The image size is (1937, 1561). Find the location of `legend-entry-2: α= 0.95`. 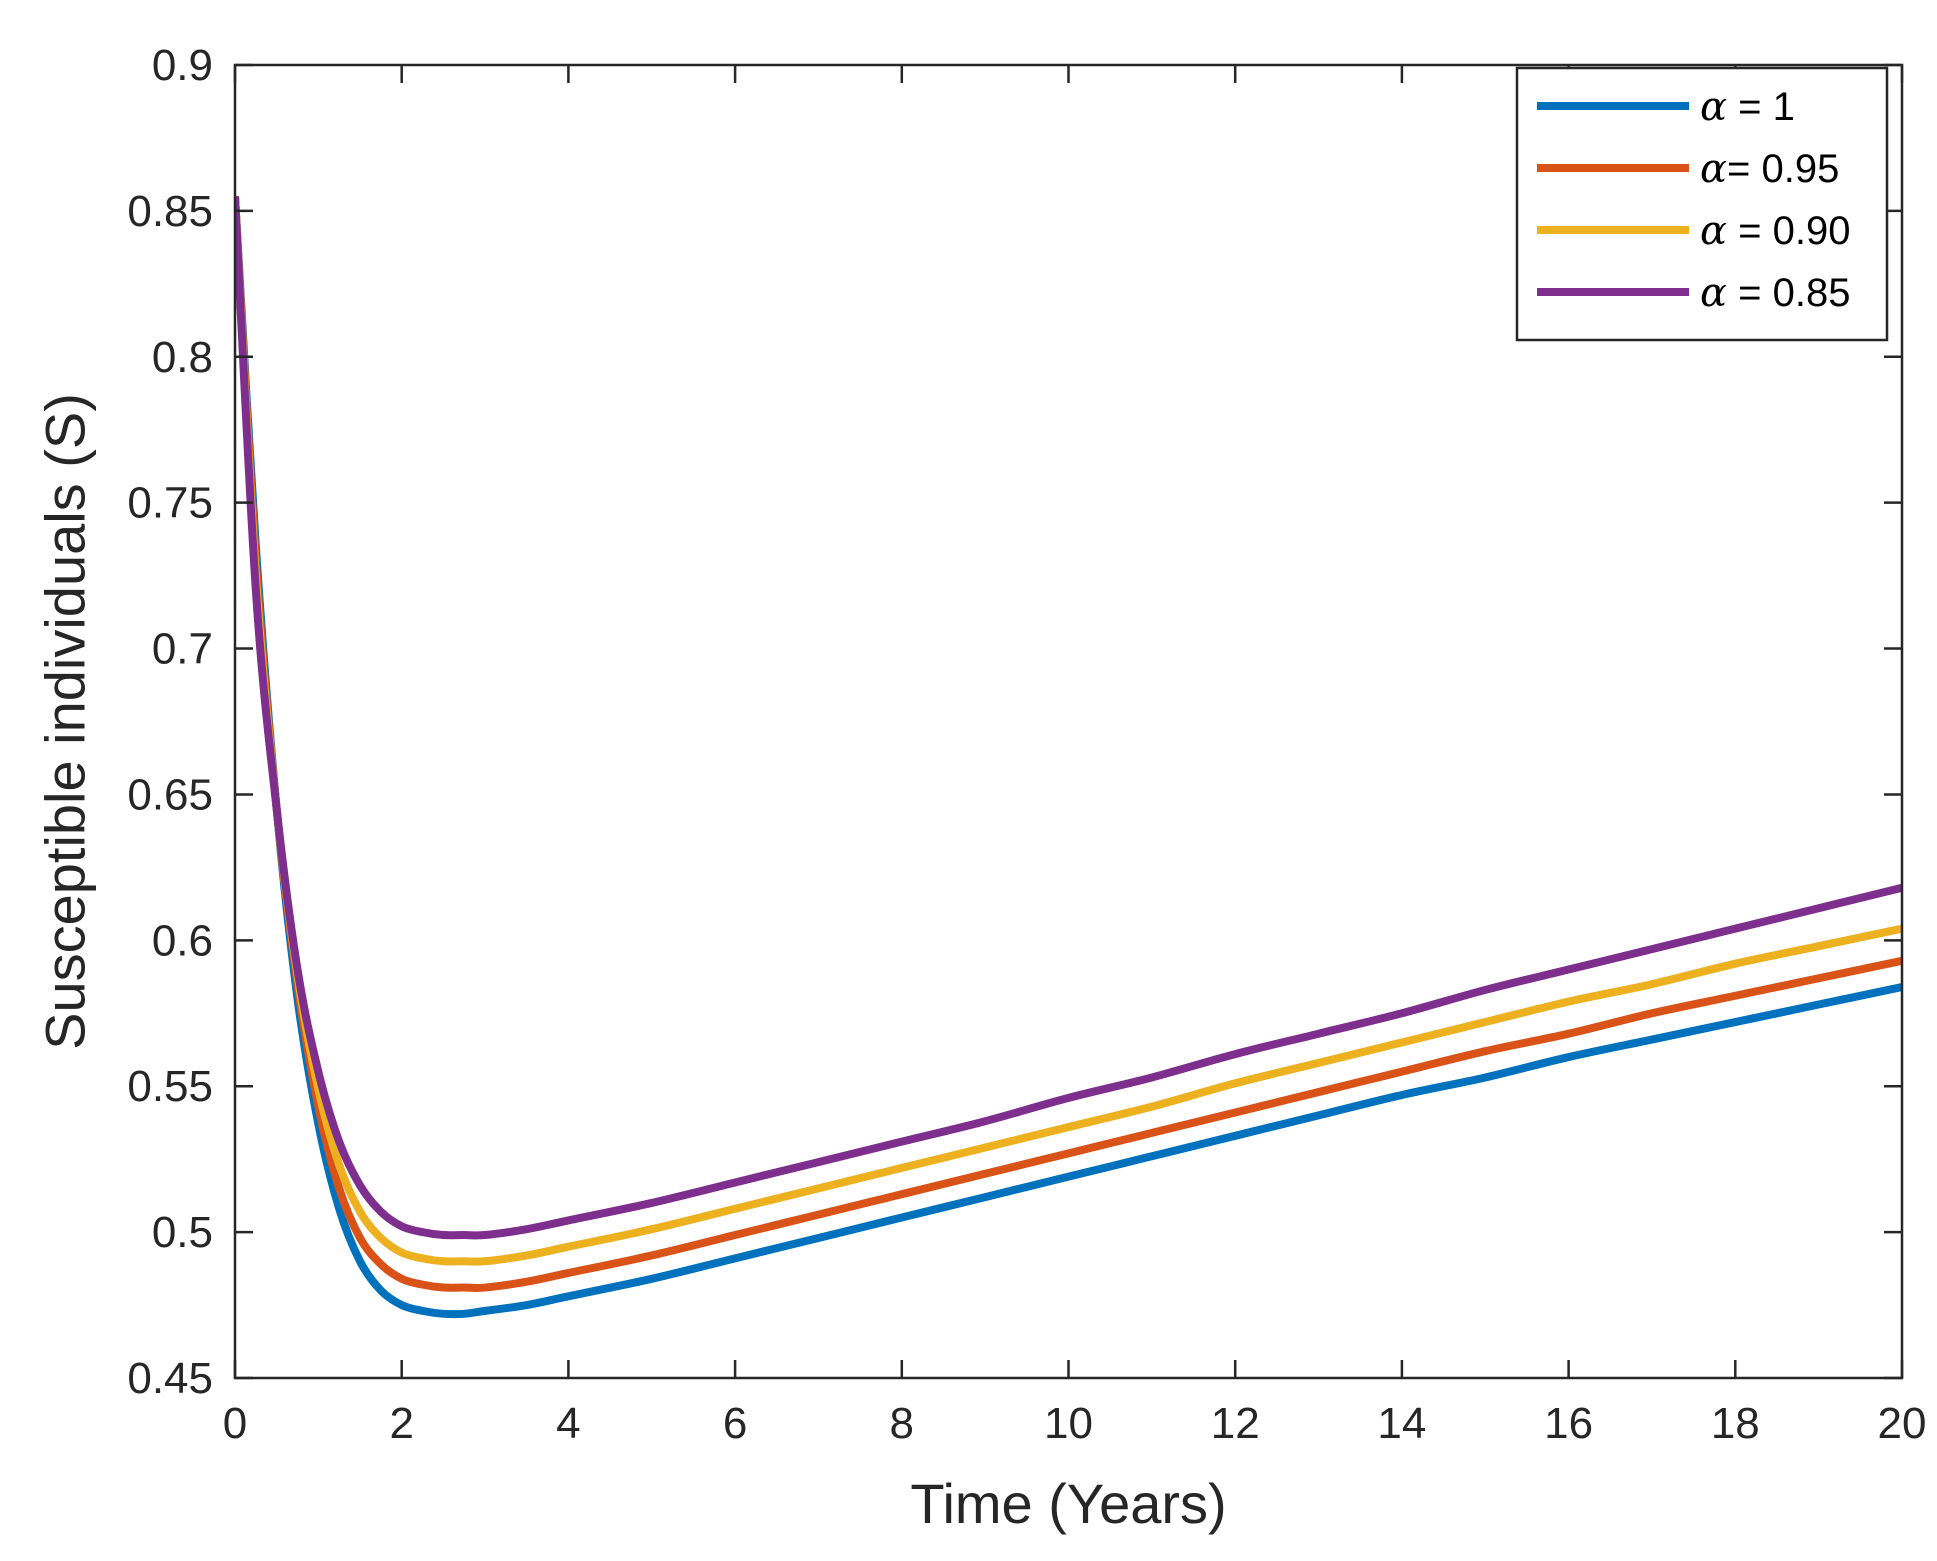

legend-entry-2: α= 0.95 is located at coordinates (1769, 169).